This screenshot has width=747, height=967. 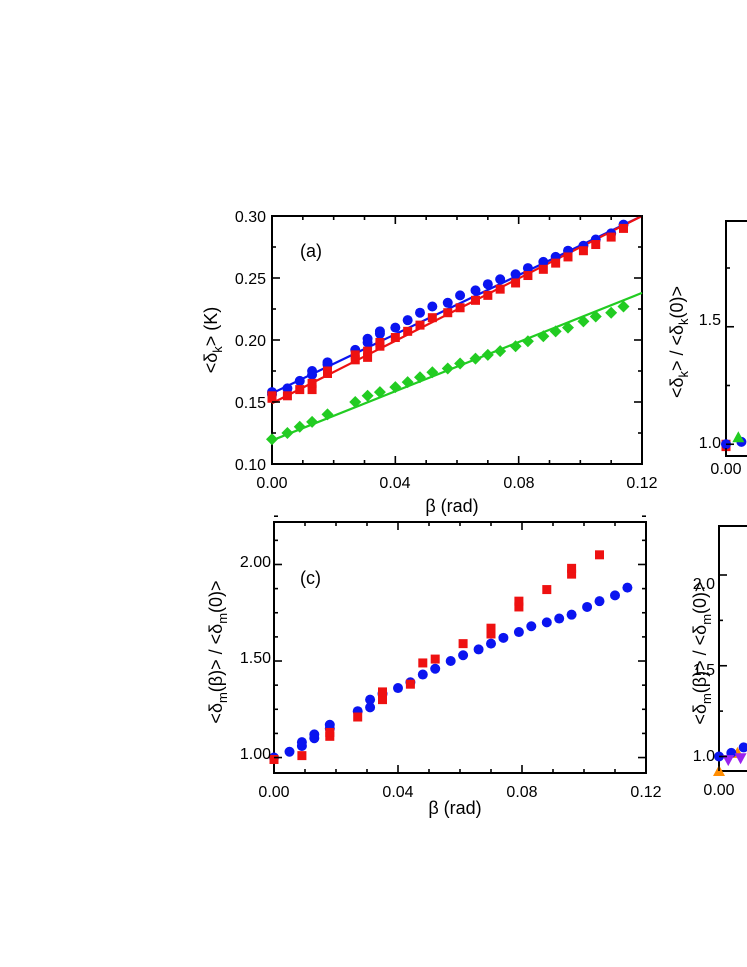 I want to click on panel-c-xtick: 0.04, so click(x=397, y=792).